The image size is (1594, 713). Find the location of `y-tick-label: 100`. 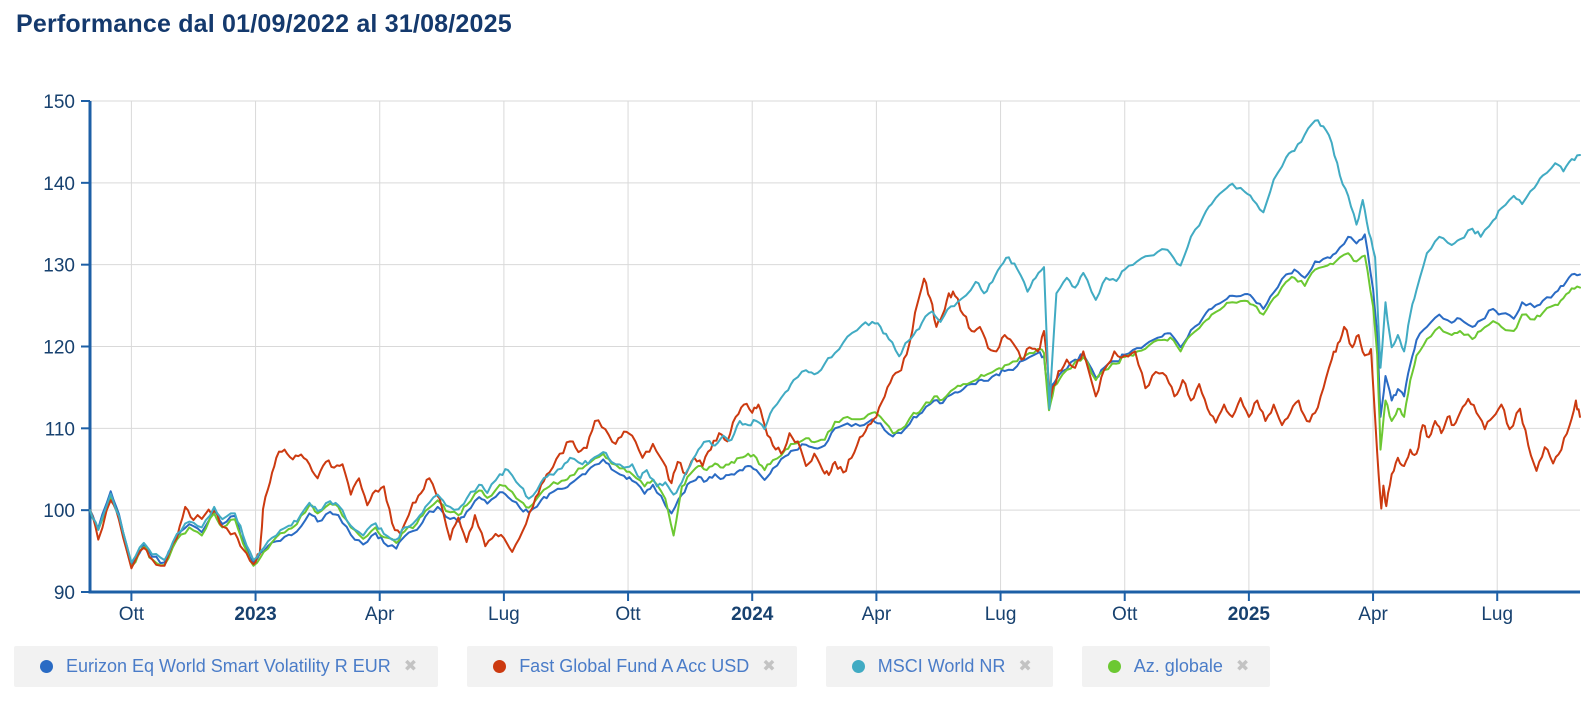

y-tick-label: 100 is located at coordinates (59, 511).